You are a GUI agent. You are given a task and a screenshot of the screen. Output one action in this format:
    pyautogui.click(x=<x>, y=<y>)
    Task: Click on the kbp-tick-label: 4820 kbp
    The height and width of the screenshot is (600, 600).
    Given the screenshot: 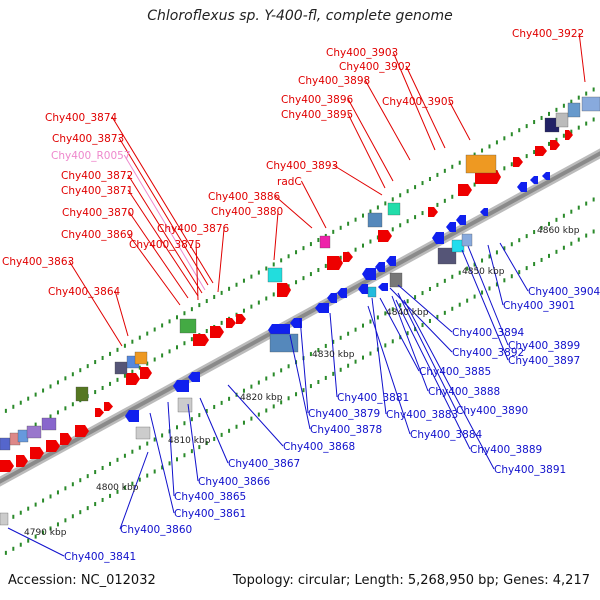 What is the action you would take?
    pyautogui.click(x=261, y=398)
    